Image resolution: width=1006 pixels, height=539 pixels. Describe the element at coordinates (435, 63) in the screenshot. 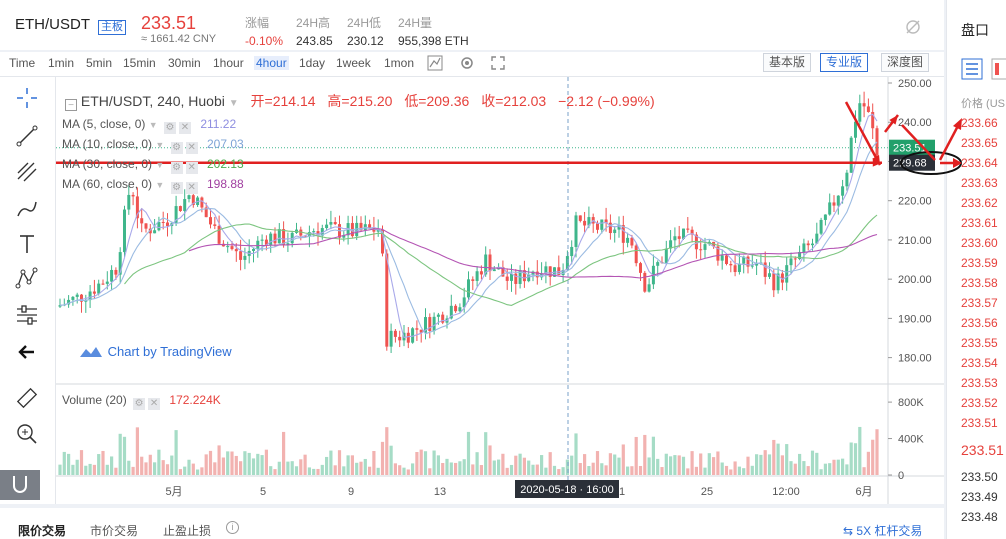

I see `indicator-icon` at that location.